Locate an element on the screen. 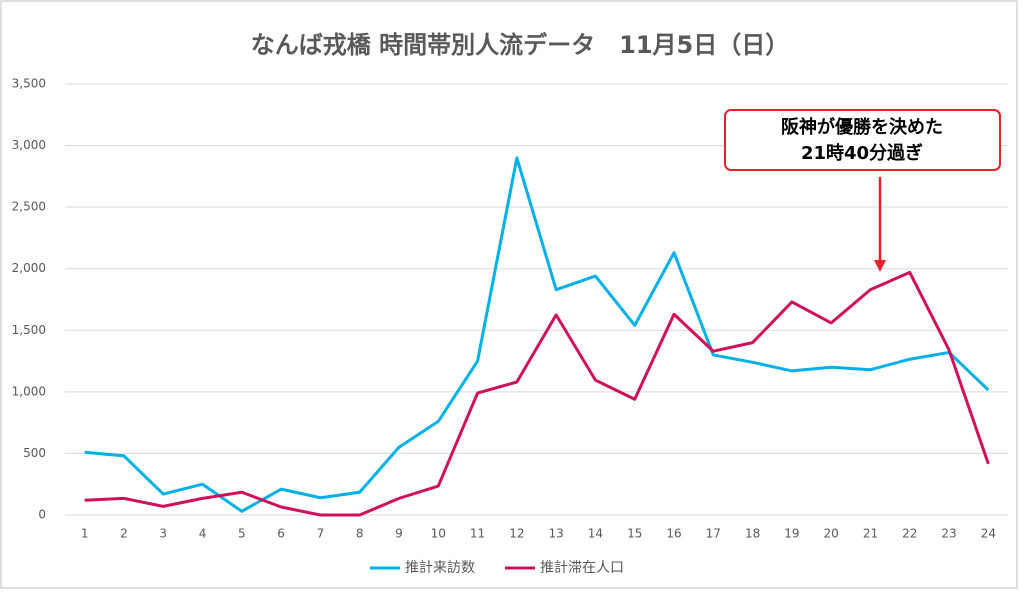 The image size is (1024, 594). x-tick-label: 1 is located at coordinates (85, 534).